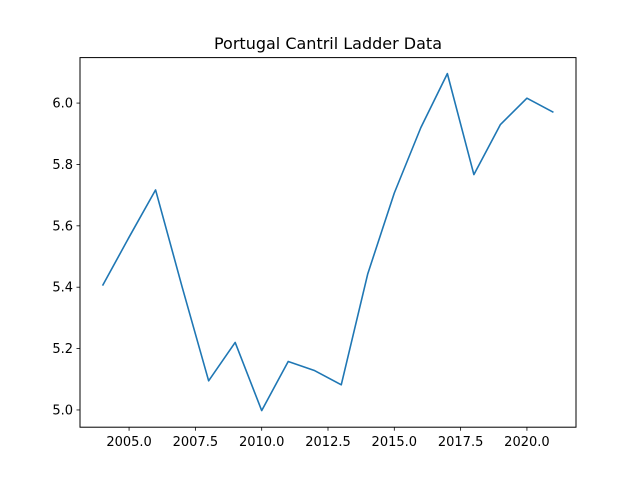  Describe the element at coordinates (62, 165) in the screenshot. I see `y-tick-label: 5.8` at that location.